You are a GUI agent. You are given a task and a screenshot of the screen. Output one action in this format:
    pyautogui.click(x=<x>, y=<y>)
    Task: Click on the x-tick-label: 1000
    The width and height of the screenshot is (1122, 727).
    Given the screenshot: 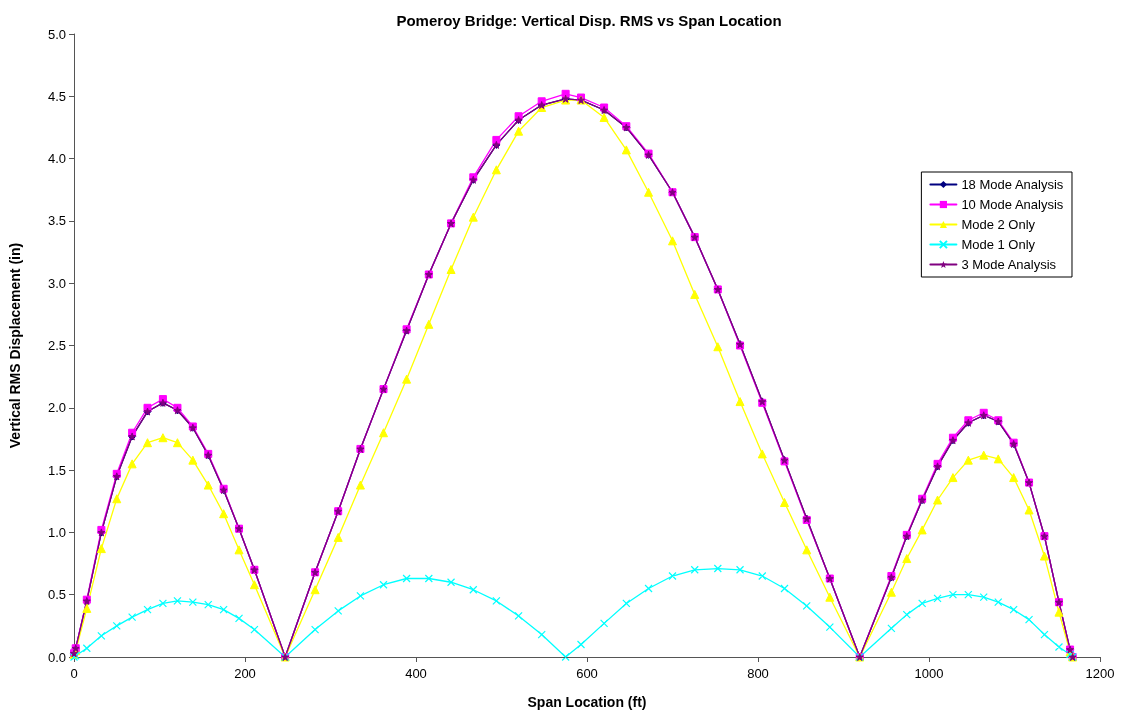 What is the action you would take?
    pyautogui.click(x=929, y=673)
    